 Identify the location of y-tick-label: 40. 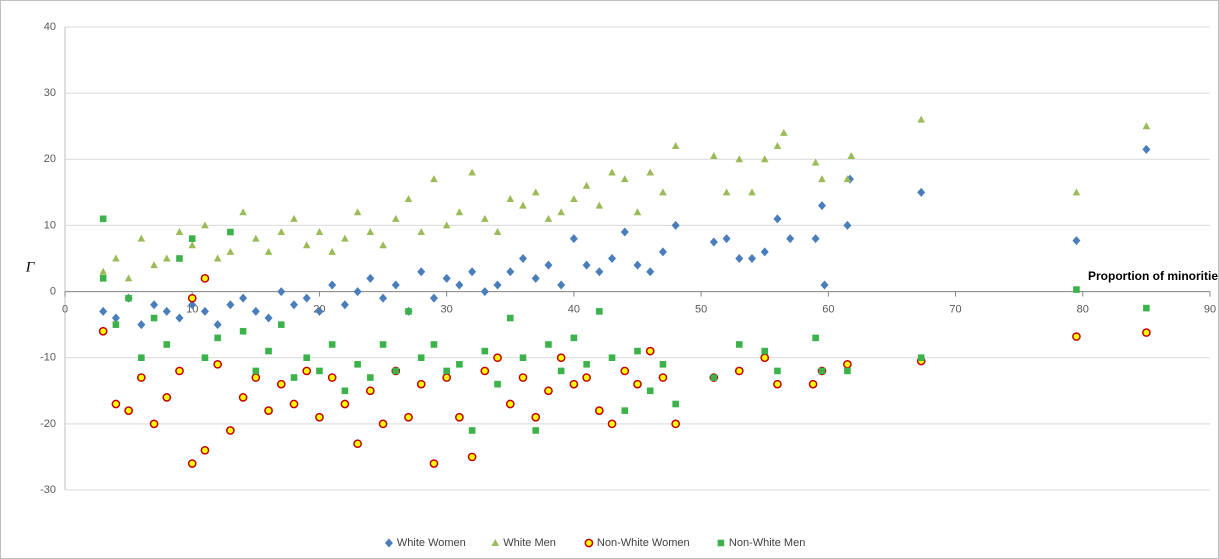
(50, 27).